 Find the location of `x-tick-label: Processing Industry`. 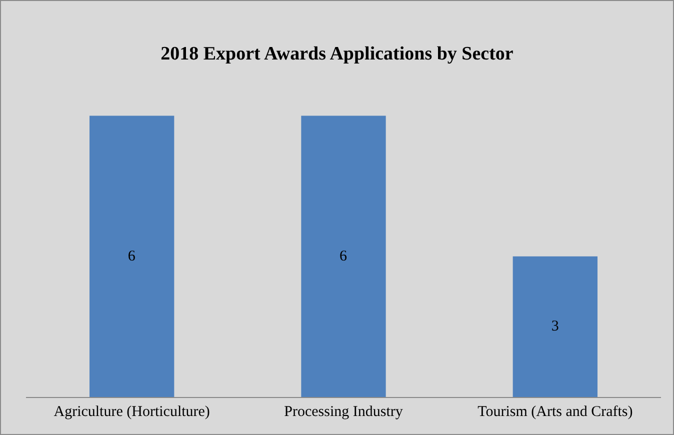

x-tick-label: Processing Industry is located at coordinates (344, 412).